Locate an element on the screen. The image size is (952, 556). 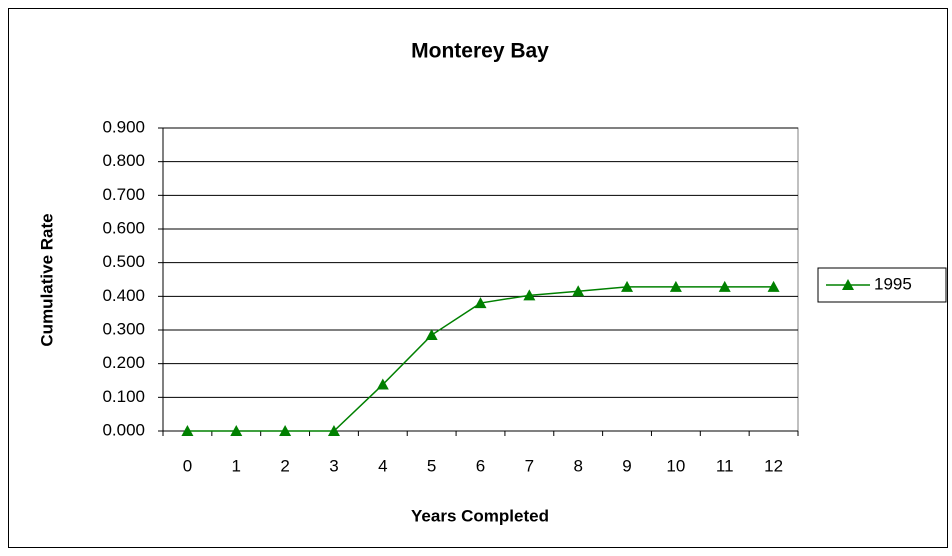
y-axis-label: Cumulative Rate is located at coordinates (46, 279).